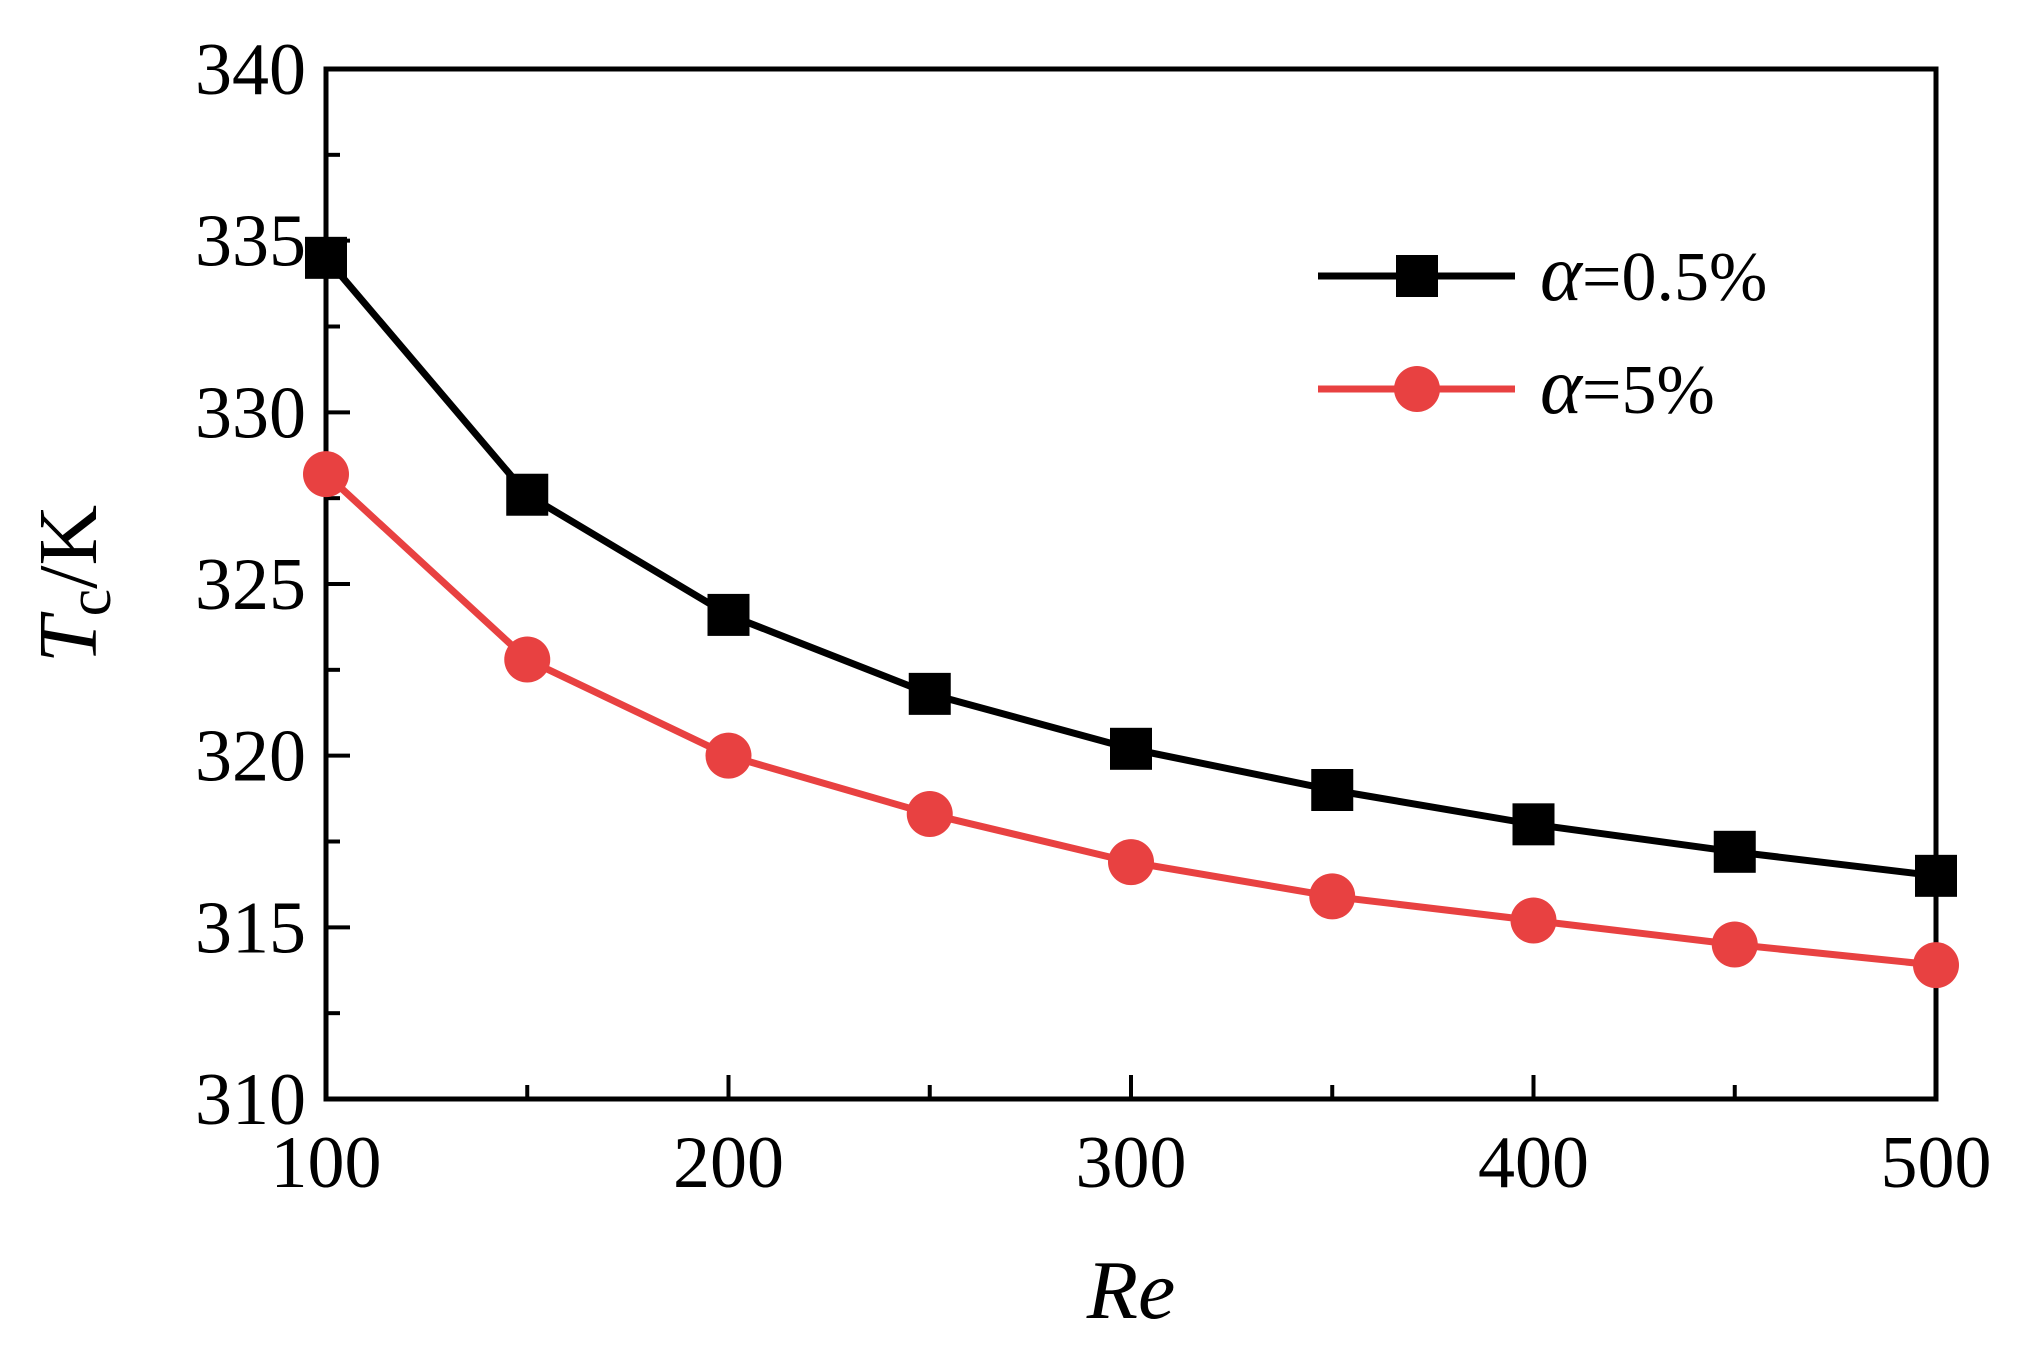 This screenshot has width=2019, height=1349. I want to click on x-tick-label: 500, so click(1936, 1163).